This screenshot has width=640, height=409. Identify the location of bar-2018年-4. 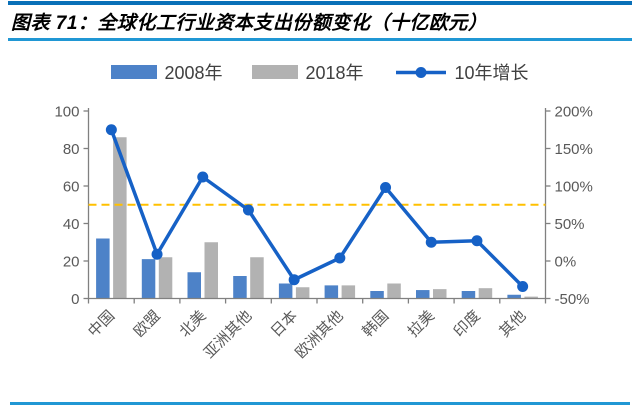
(302, 293).